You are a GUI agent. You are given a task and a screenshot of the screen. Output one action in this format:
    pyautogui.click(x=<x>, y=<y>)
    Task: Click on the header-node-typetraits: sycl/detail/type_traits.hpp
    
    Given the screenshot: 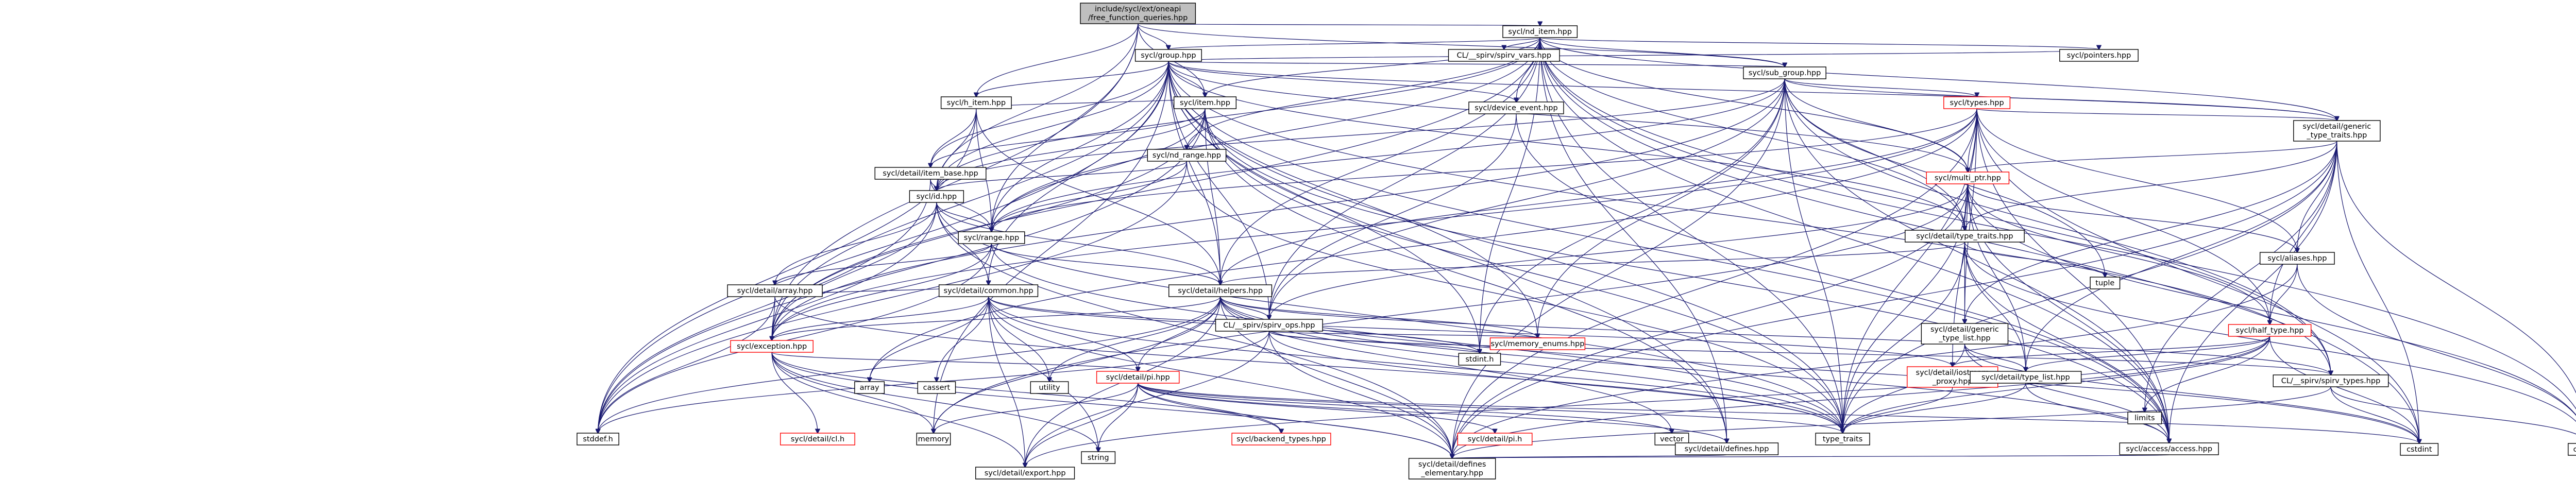 What is the action you would take?
    pyautogui.click(x=1965, y=236)
    